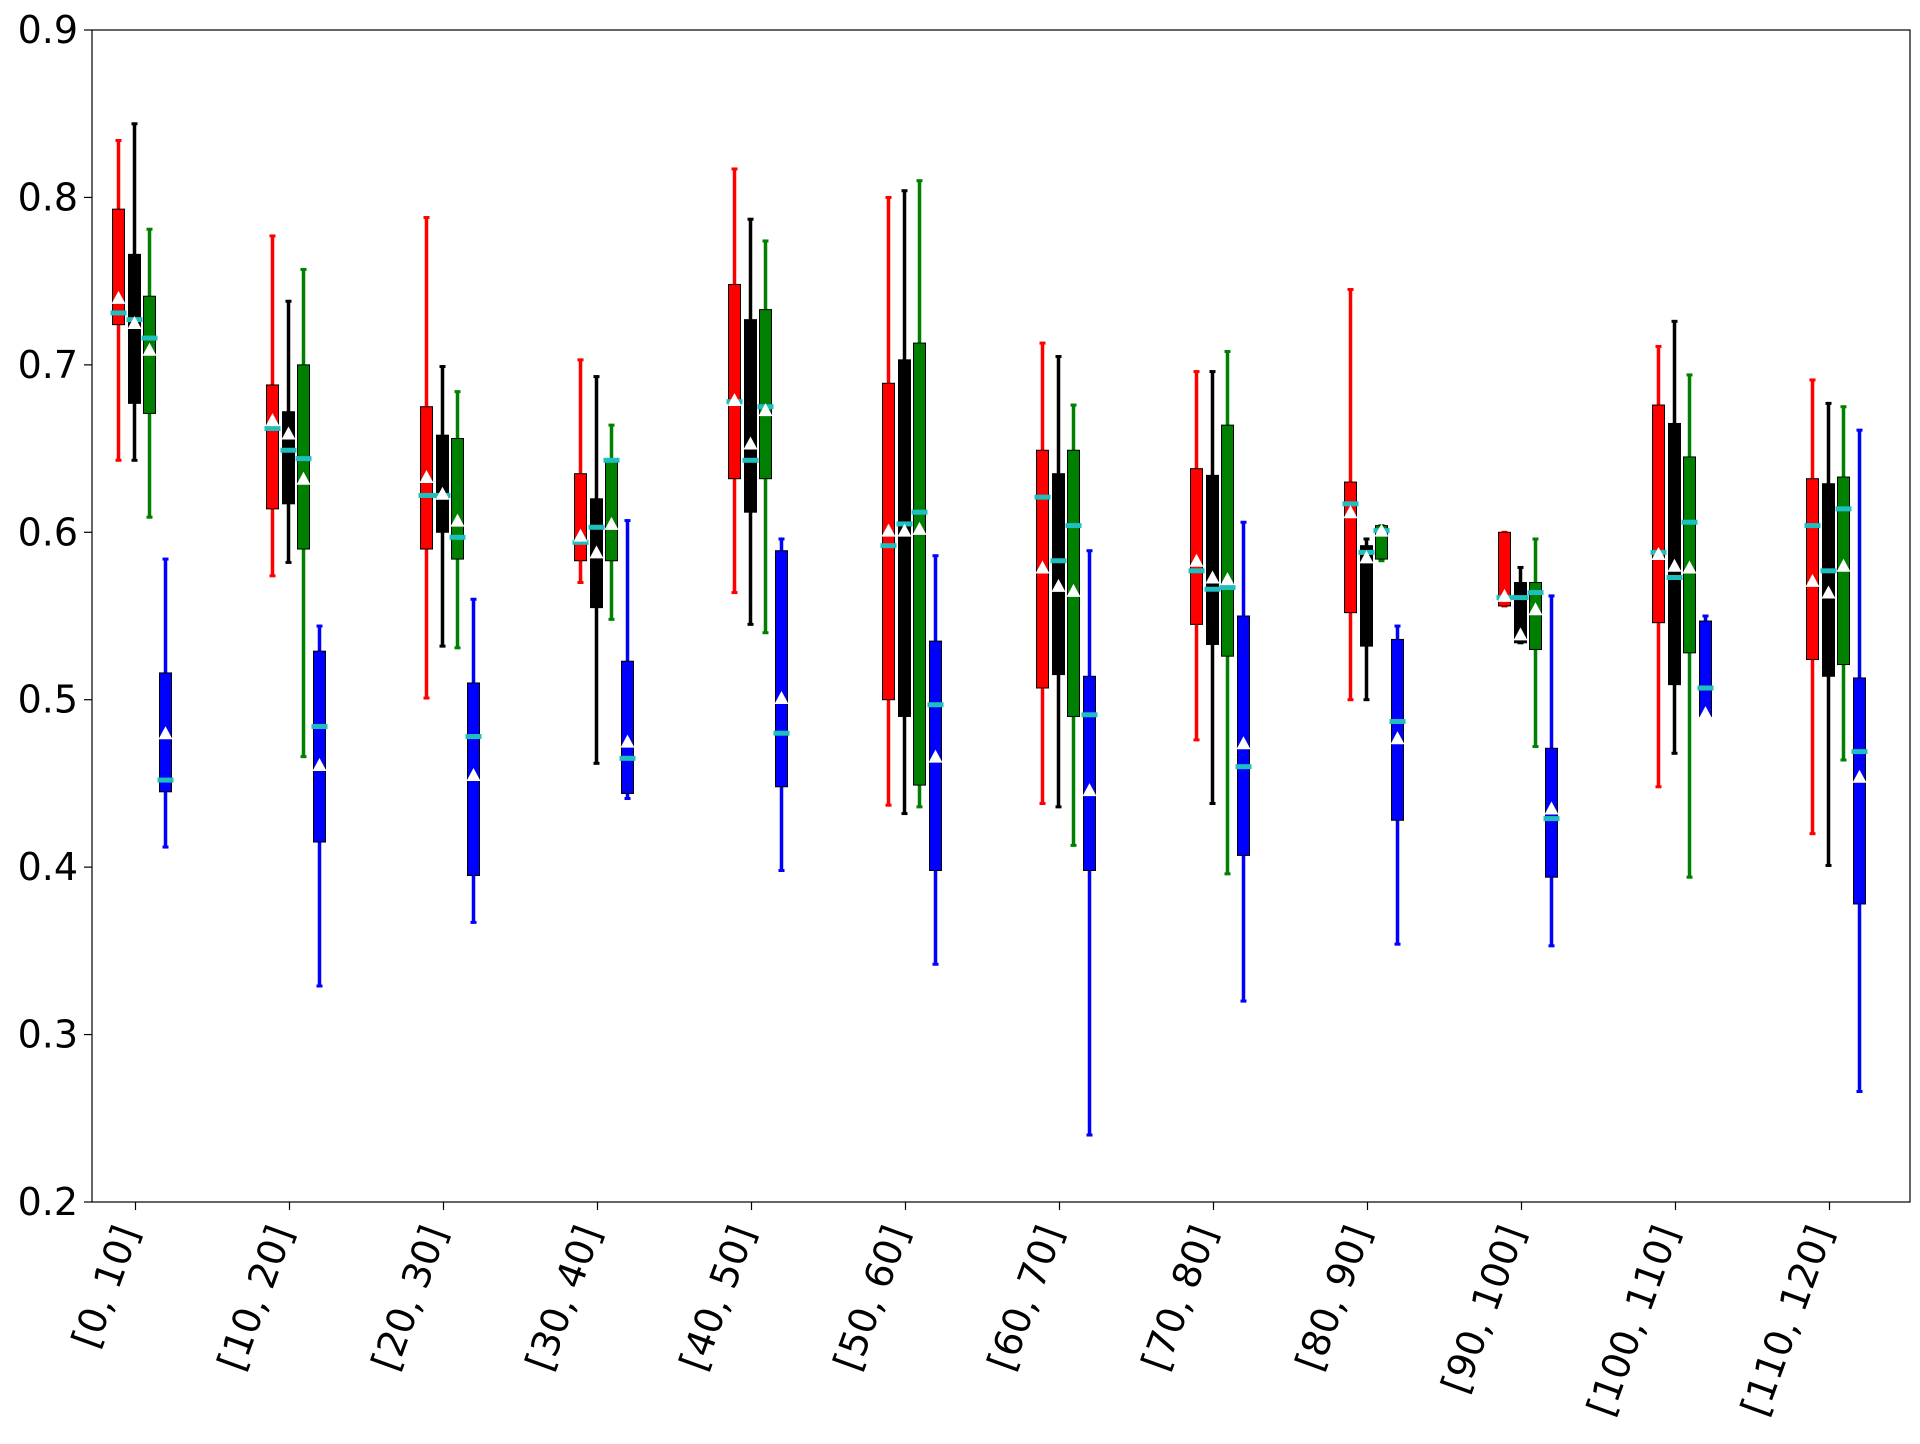  Describe the element at coordinates (48, 1035) in the screenshot. I see `y-tick-label: 0.3` at that location.